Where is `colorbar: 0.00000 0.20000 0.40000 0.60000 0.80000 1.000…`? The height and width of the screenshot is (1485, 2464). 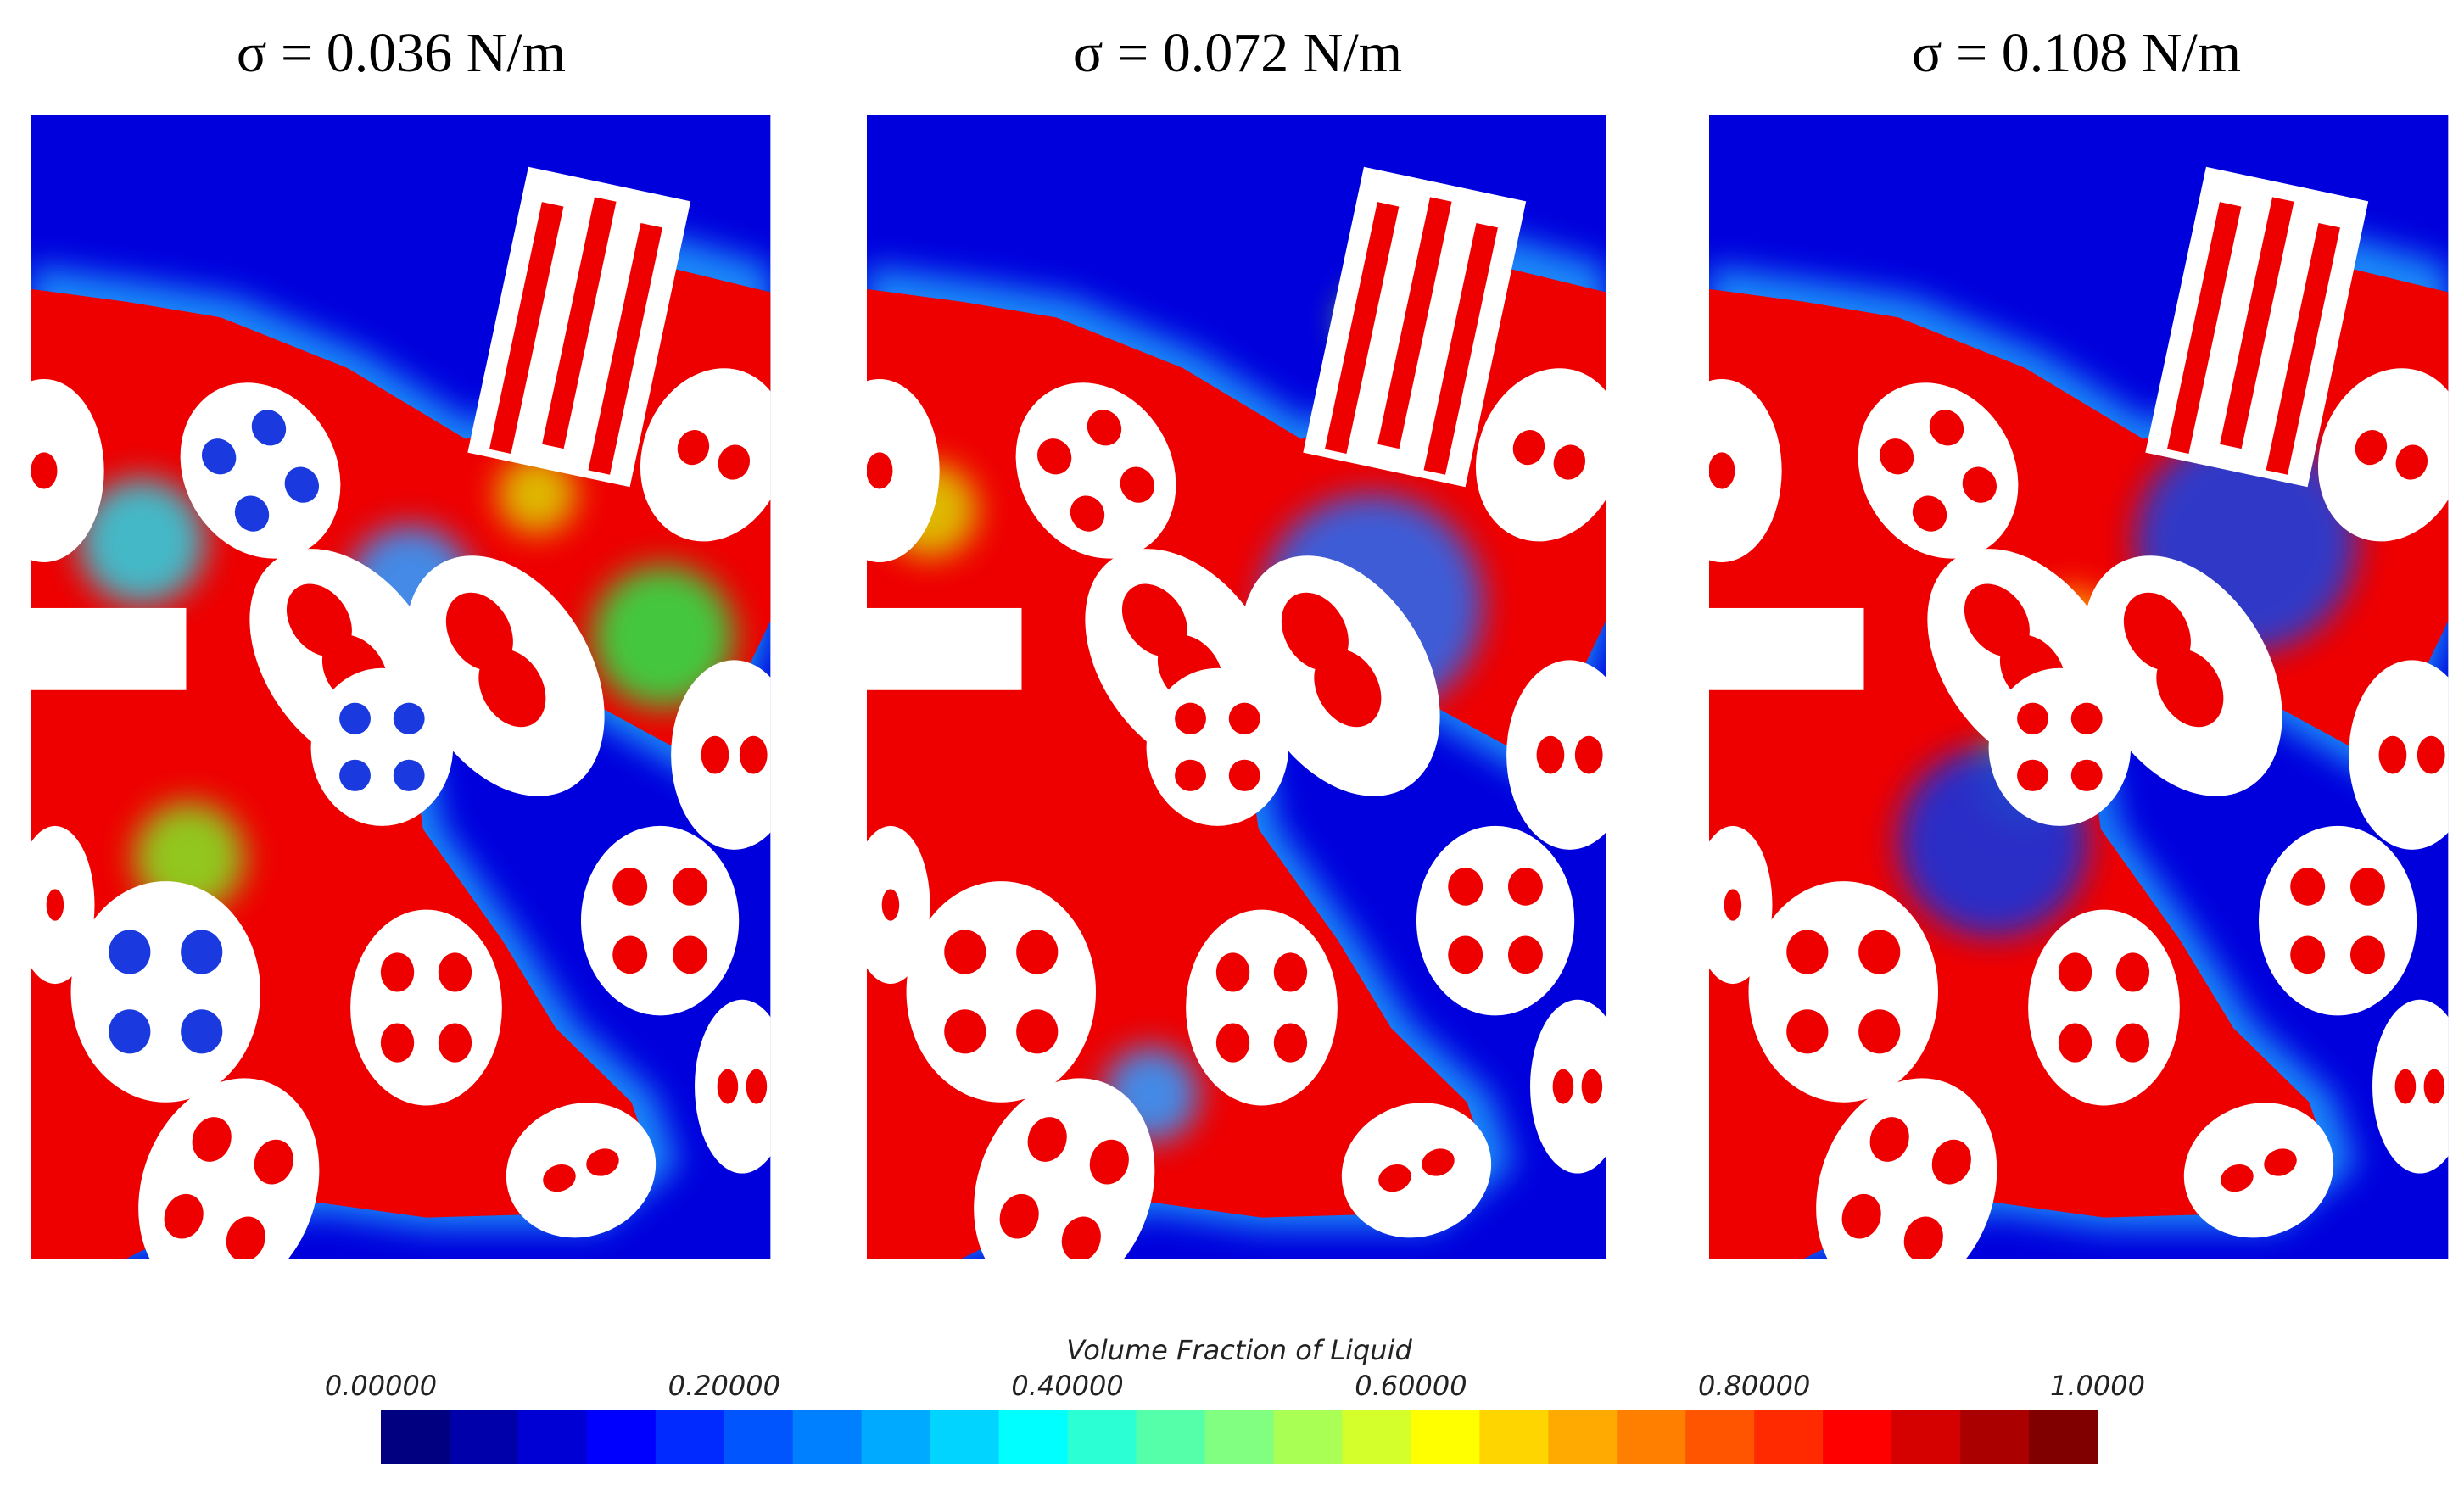
colorbar: 0.00000 0.20000 0.40000 0.60000 0.80000 1.000… is located at coordinates (1235, 1417).